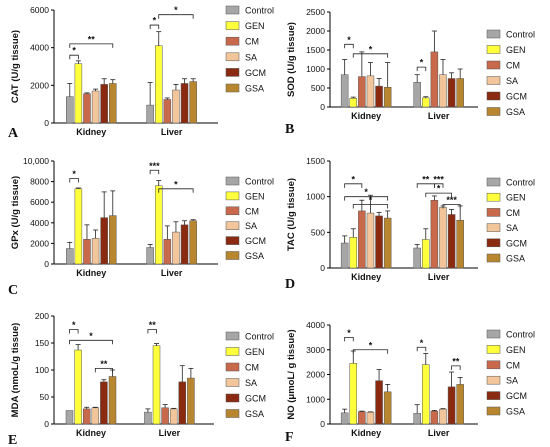 Image resolution: width=550 pixels, height=447 pixels. What do you see at coordinates (15, 66) in the screenshot?
I see `y-axis-title: CAT (U/g tissue)` at bounding box center [15, 66].